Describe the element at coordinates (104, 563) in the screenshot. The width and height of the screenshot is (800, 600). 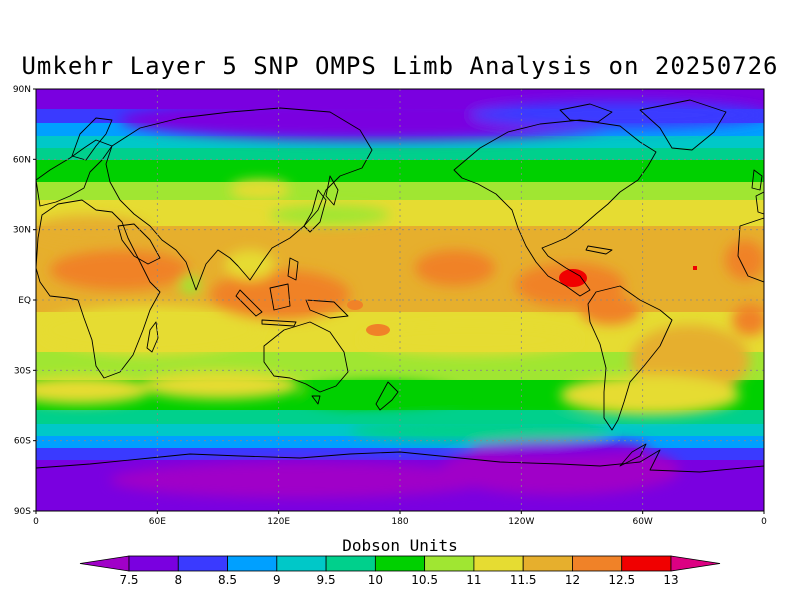
I see `colorbar-low-triangle` at that location.